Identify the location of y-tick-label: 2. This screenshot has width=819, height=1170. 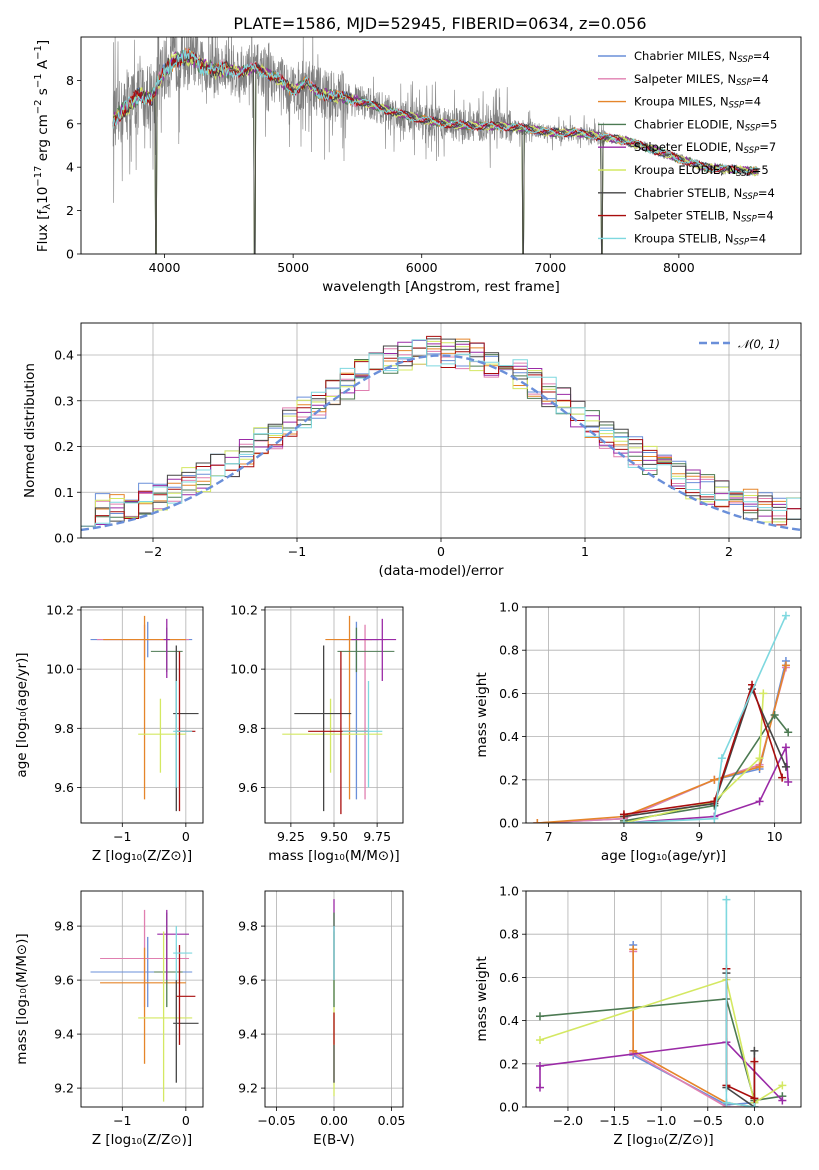
(70, 210).